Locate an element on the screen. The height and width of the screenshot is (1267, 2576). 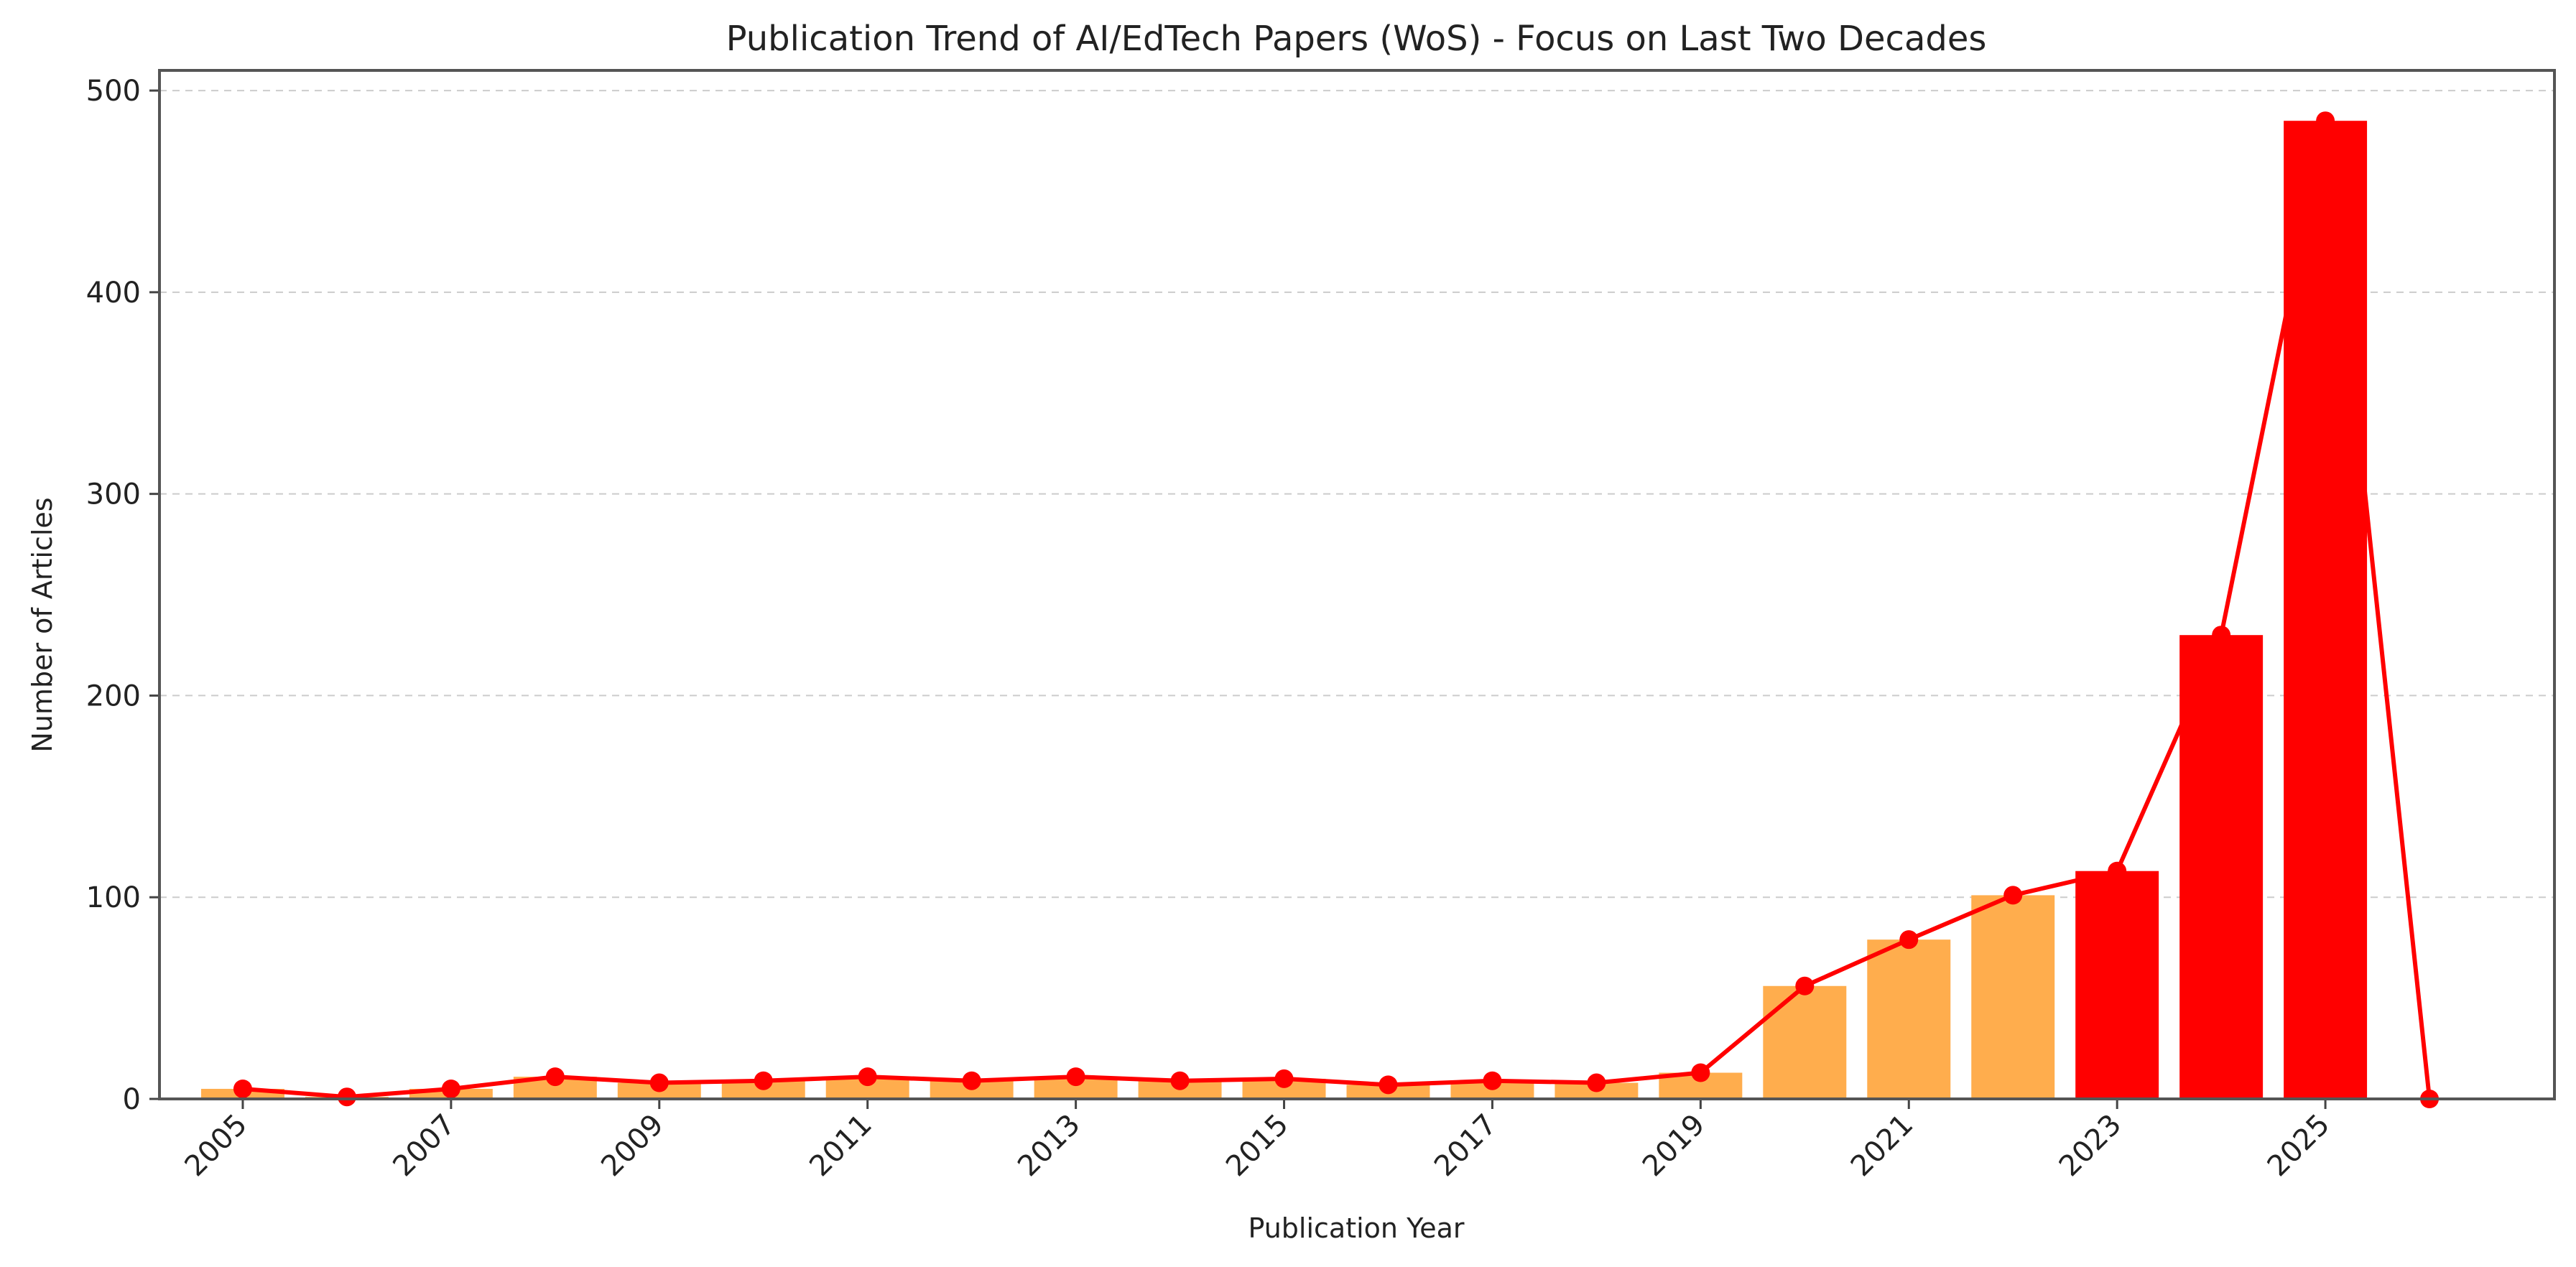
bar-2020 is located at coordinates (1805, 1042).